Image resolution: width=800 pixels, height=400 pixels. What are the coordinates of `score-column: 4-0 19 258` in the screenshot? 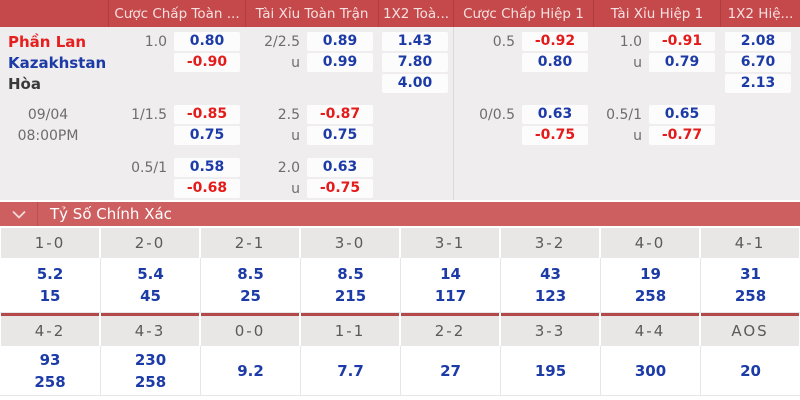 It's located at (650, 270).